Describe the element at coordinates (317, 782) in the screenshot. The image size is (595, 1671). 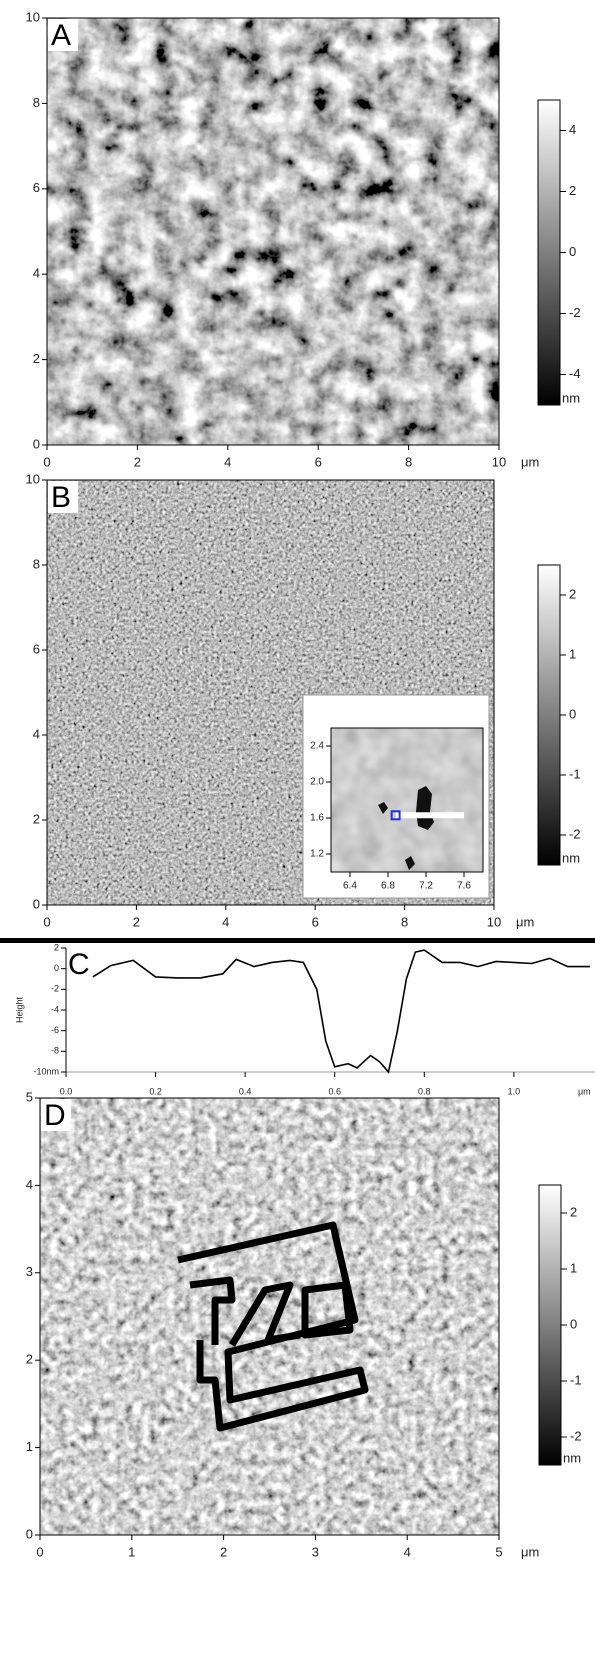
I see `y-tick-label: 2.0` at that location.